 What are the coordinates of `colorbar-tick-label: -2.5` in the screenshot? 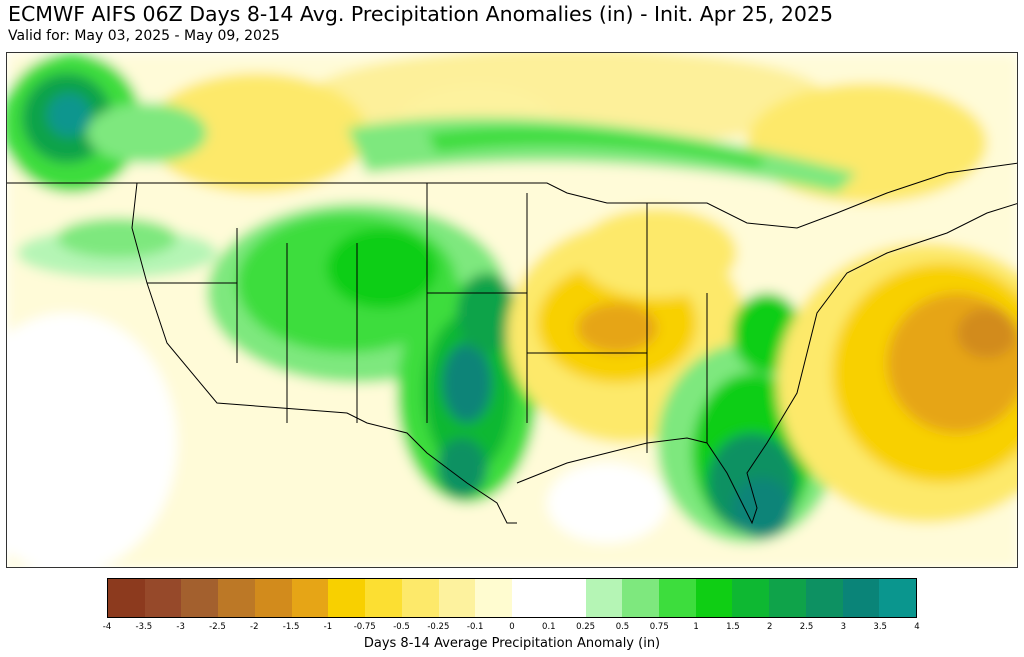 It's located at (217, 627).